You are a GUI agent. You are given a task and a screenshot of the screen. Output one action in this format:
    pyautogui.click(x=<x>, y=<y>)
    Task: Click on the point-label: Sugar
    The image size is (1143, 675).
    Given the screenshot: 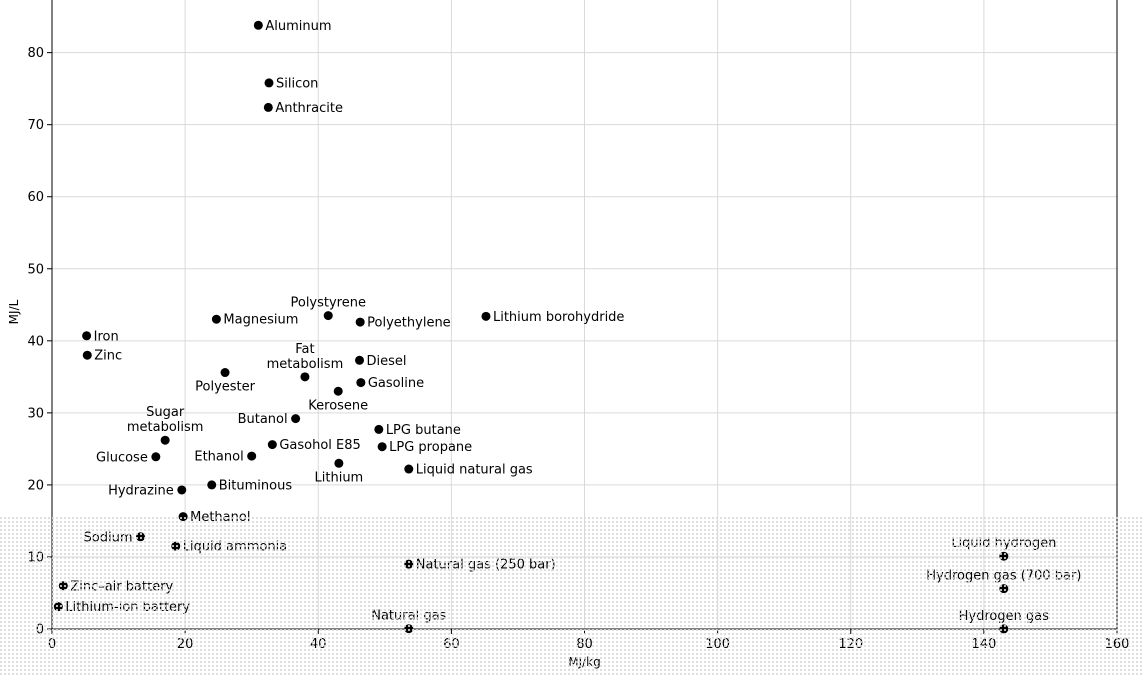 What is the action you would take?
    pyautogui.click(x=165, y=412)
    